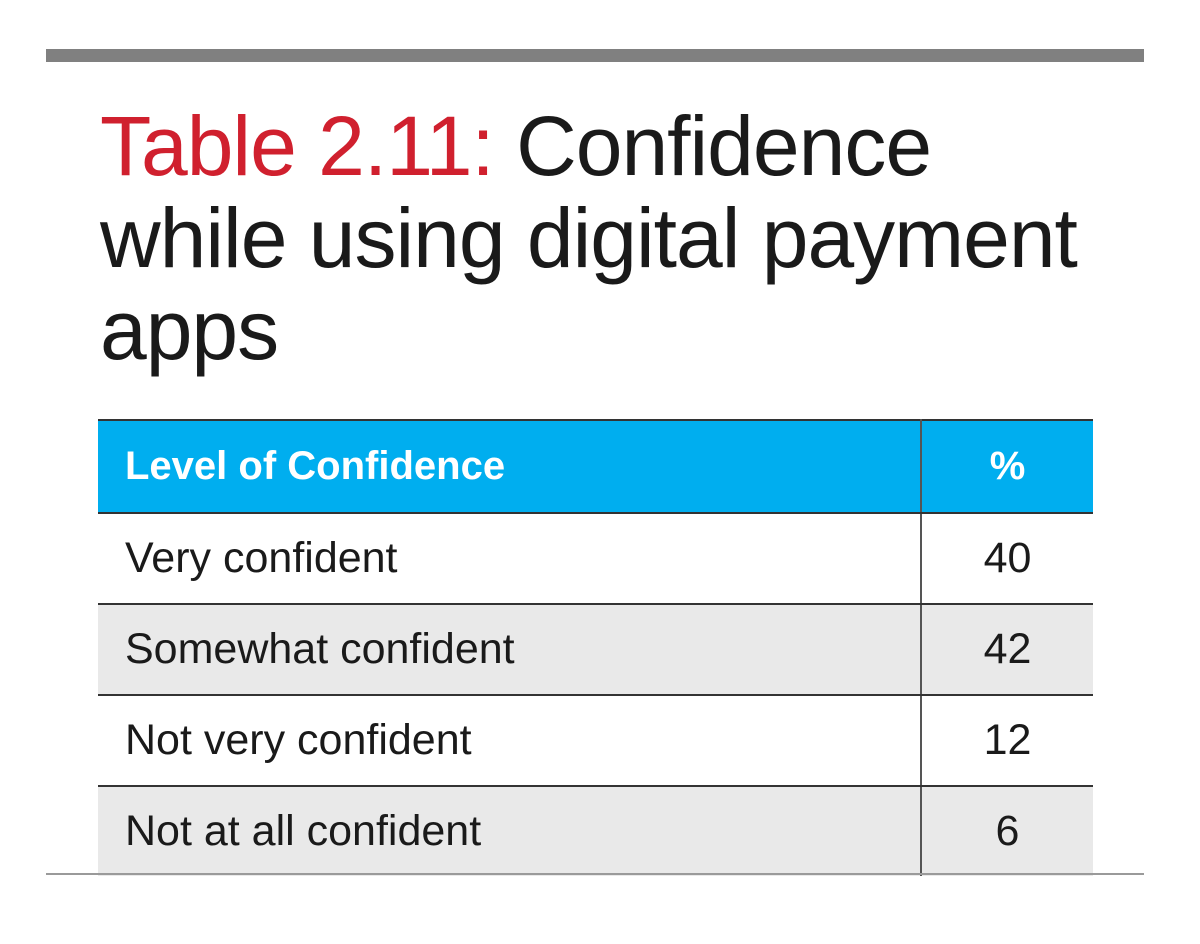  What do you see at coordinates (1007, 466) in the screenshot?
I see `header-percent: %` at bounding box center [1007, 466].